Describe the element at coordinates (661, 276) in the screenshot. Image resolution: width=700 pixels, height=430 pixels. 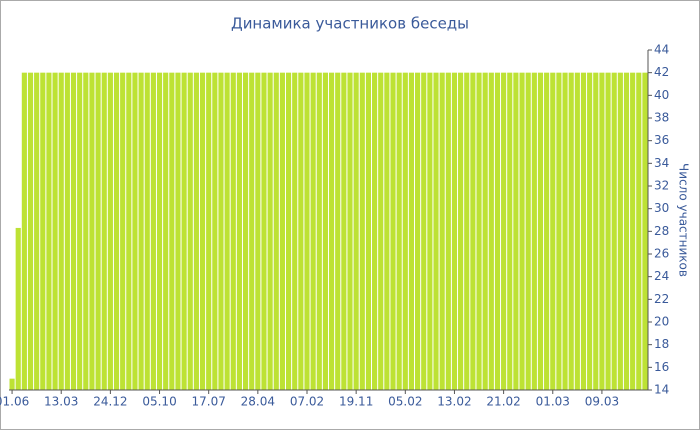
I see `y-tick-label: 24` at that location.